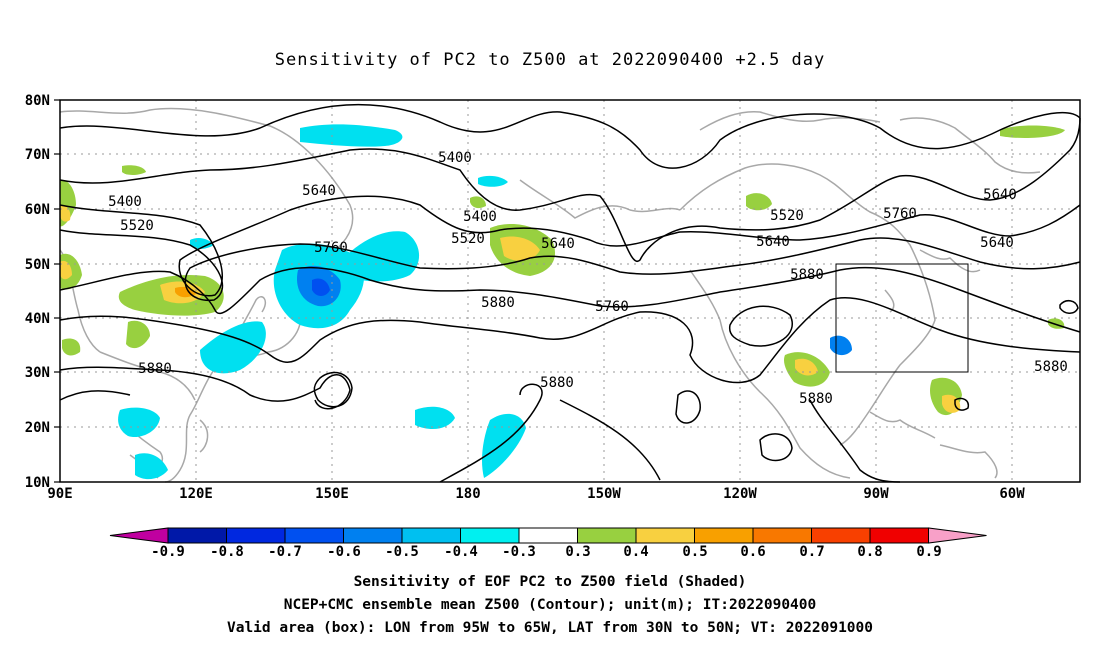  Describe the element at coordinates (635, 552) in the screenshot. I see `colorbar-label: 0.4` at that location.